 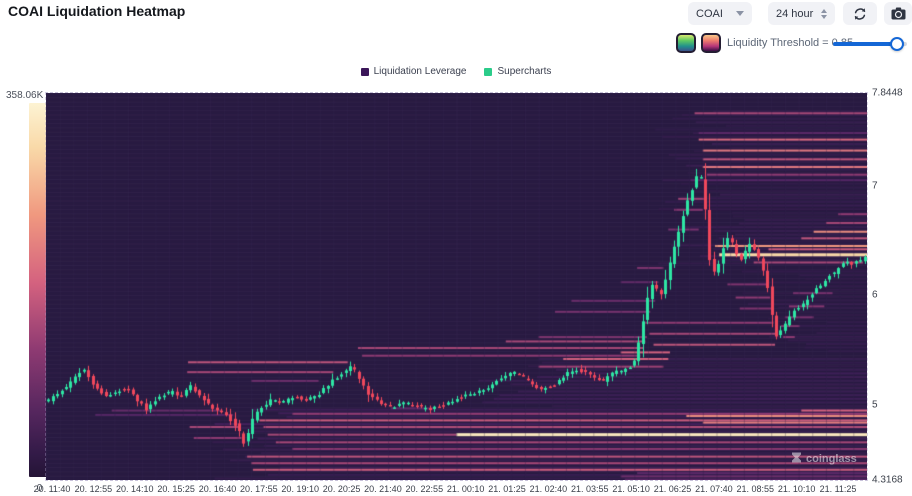 I want to click on x-axis-tick: 20. 20:25, so click(x=341, y=489).